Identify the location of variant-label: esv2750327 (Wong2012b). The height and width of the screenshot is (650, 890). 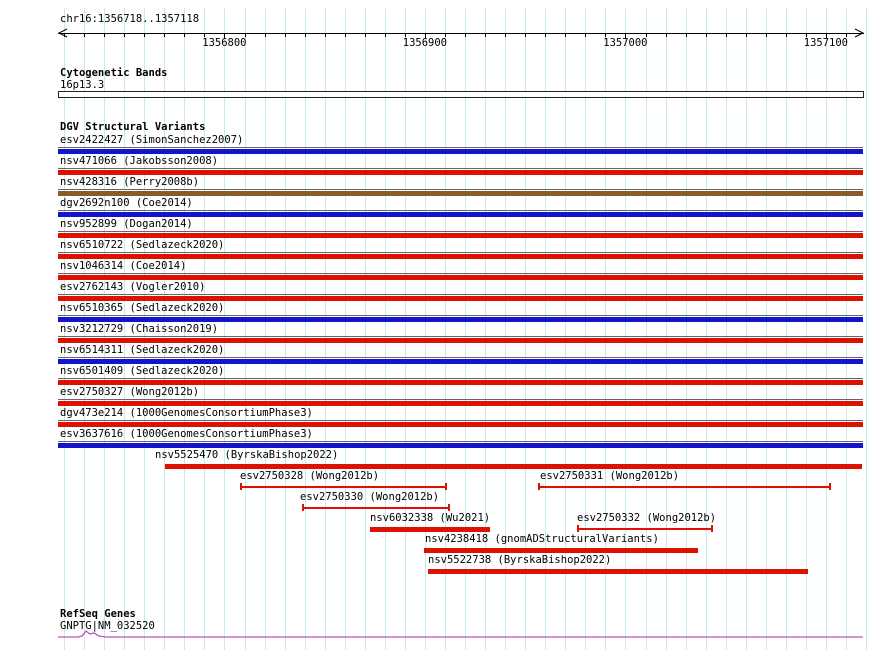
(130, 392).